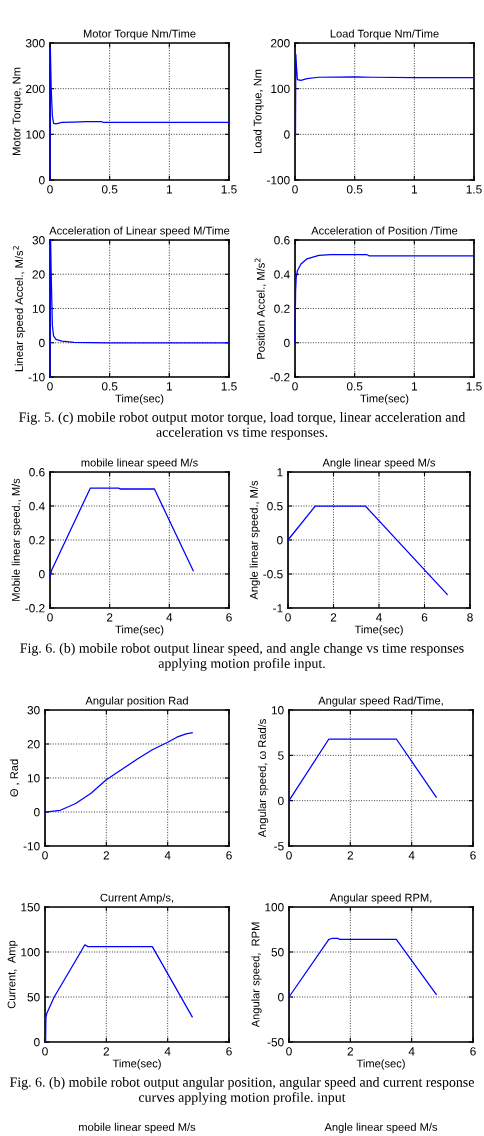  Describe the element at coordinates (37, 506) in the screenshot. I see `y-tick-label: 0.4` at that location.